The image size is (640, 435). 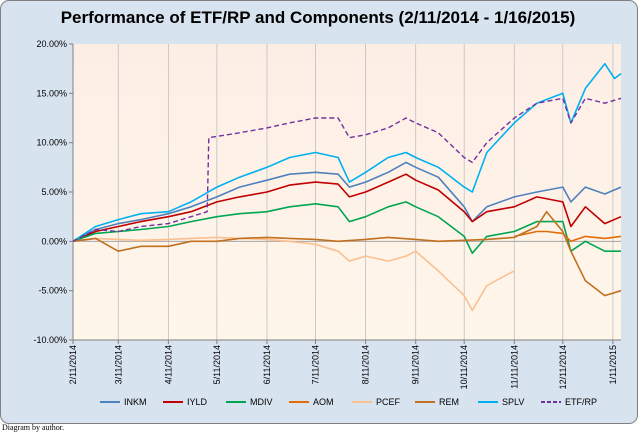 I want to click on x-tick-label: 1/11/2015, so click(x=613, y=364).